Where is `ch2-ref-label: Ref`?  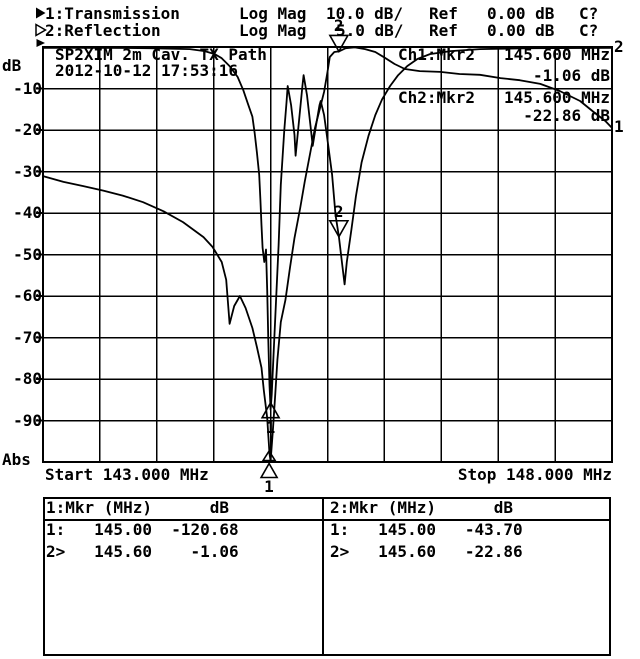
ch2-ref-label: Ref is located at coordinates (443, 30).